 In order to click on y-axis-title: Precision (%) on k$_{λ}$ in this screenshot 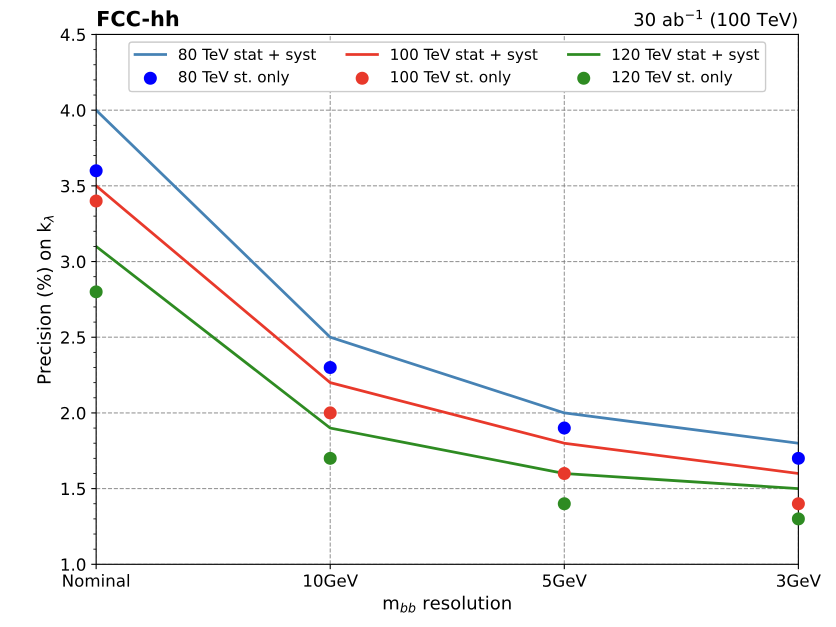, I will do `click(45, 300)`.